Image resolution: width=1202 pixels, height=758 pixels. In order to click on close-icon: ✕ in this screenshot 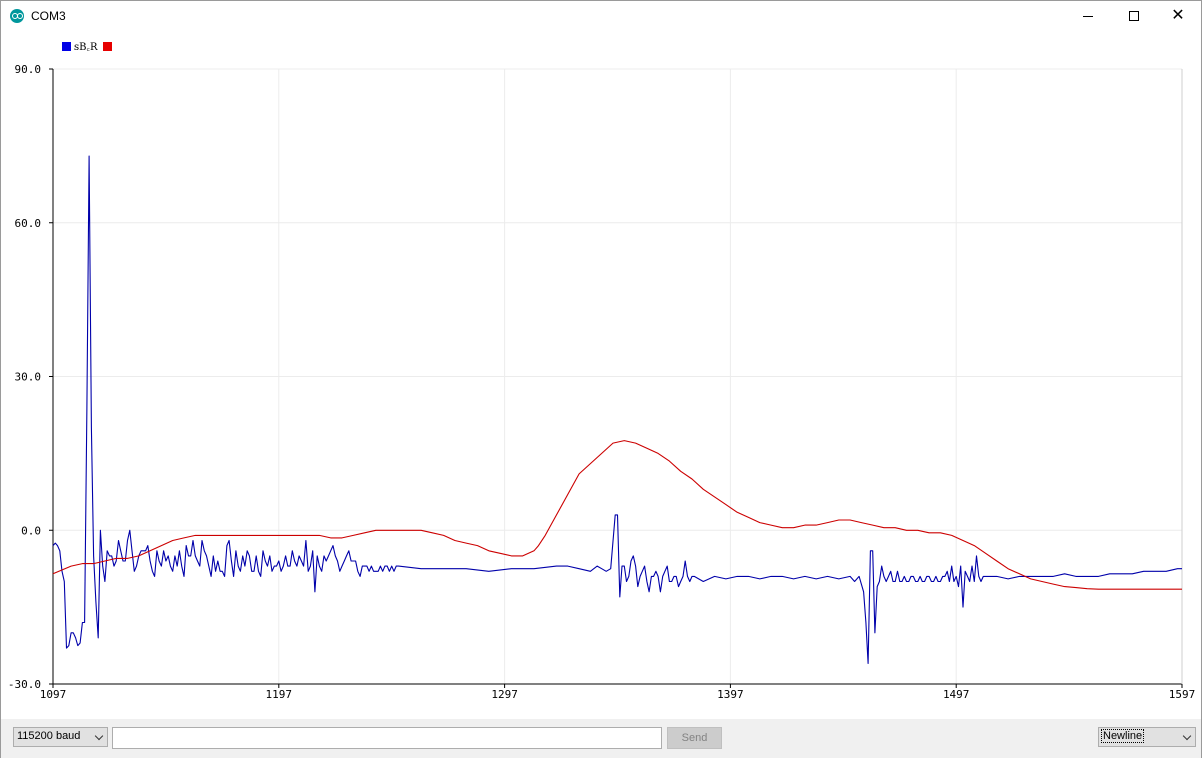, I will do `click(1178, 15)`.